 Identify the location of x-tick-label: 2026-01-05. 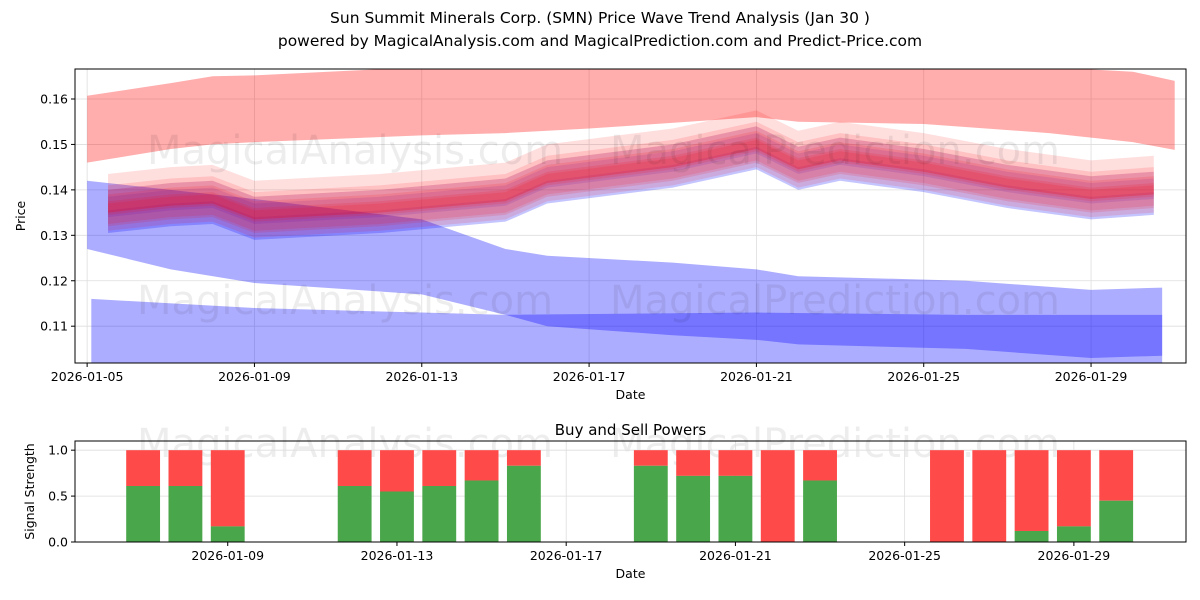
(87, 376).